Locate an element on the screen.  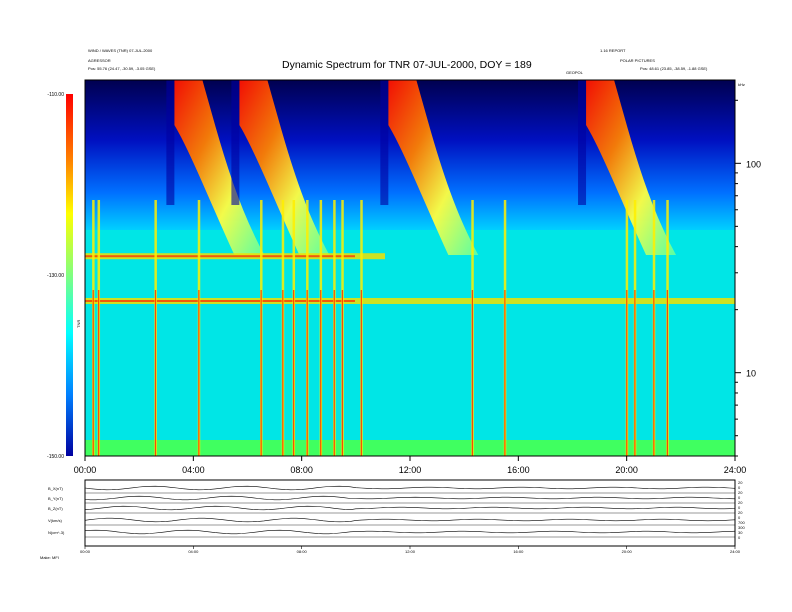
bottom-x-tick-label: 12:00 is located at coordinates (410, 551).